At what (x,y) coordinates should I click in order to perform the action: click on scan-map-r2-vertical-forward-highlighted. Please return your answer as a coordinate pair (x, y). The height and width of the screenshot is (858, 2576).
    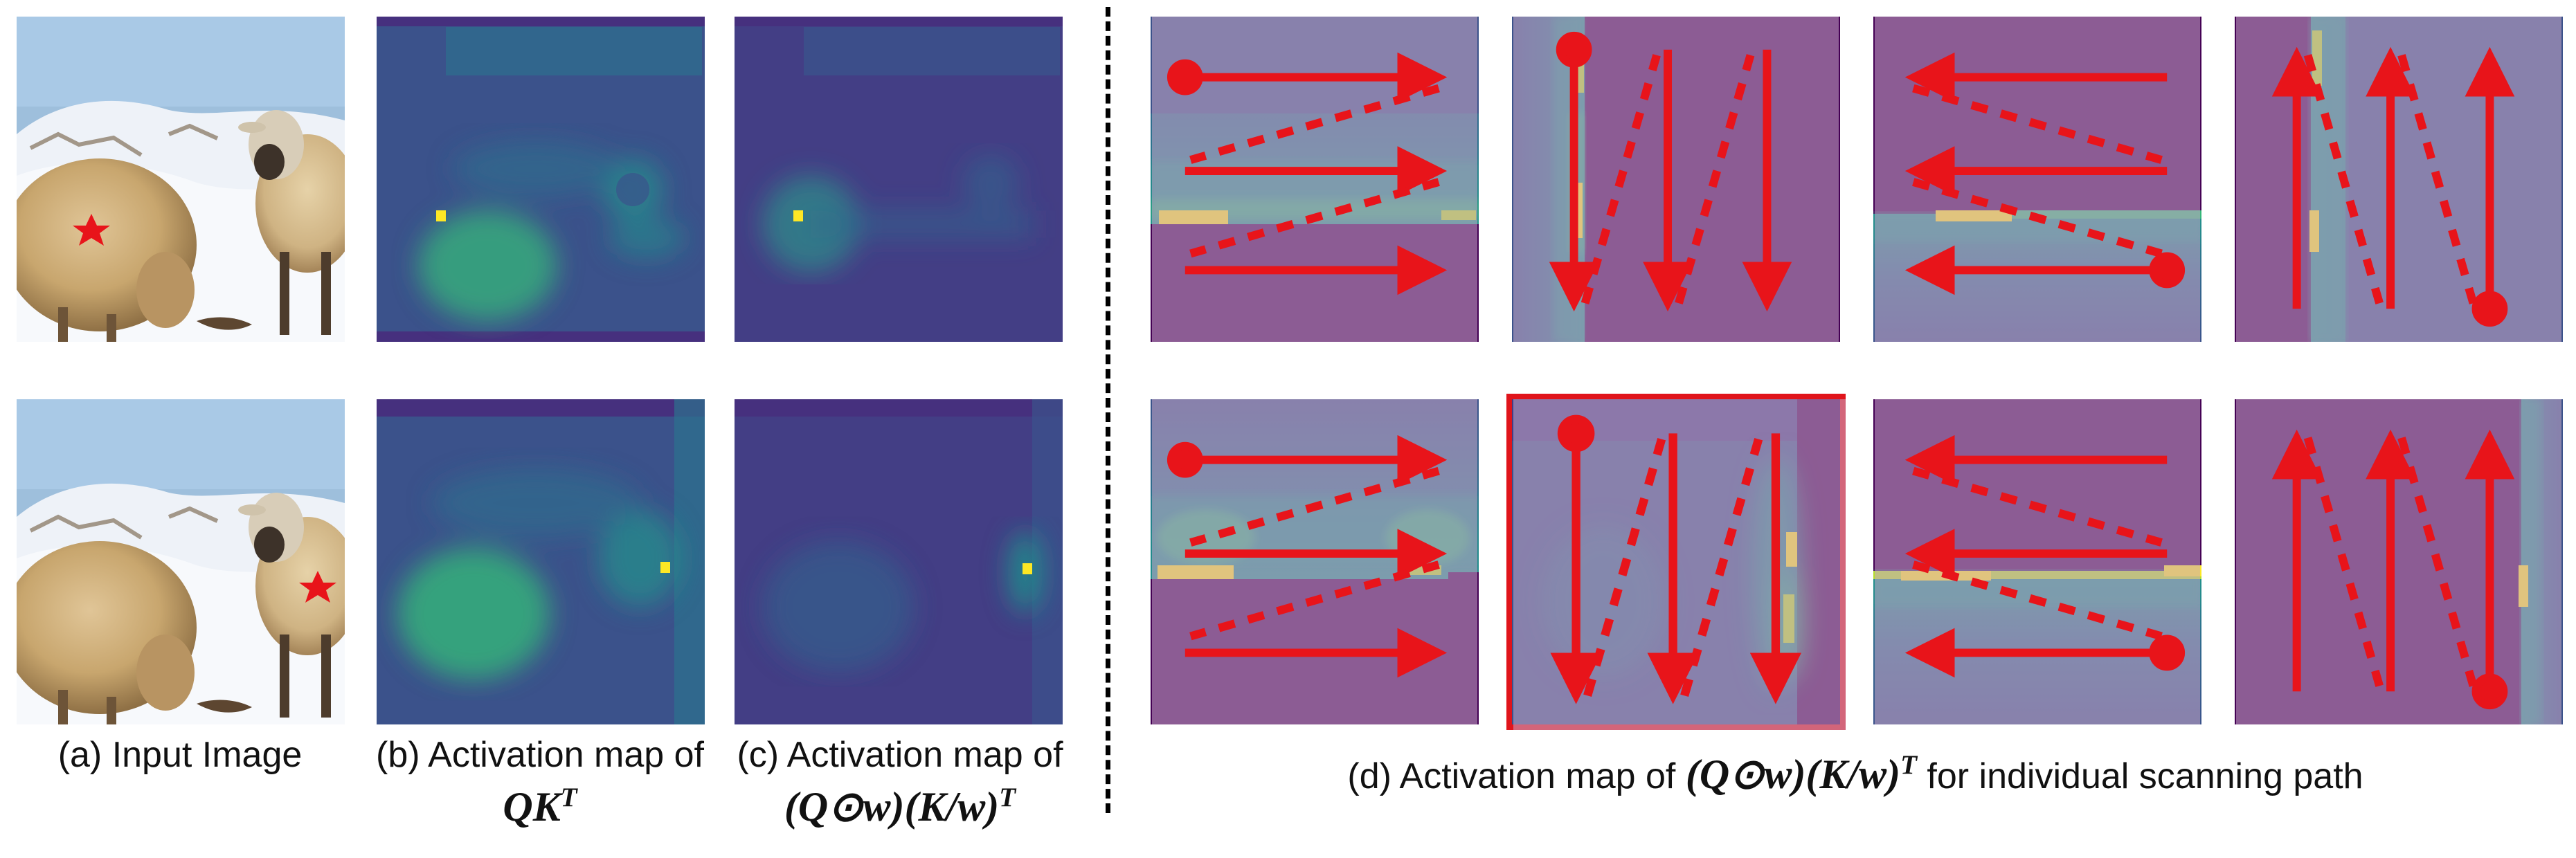
    Looking at the image, I should click on (1676, 562).